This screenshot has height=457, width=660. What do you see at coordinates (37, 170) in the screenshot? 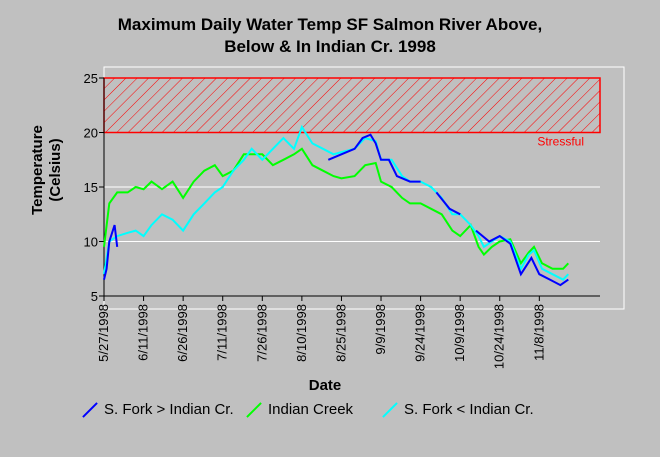
I see `y-axis-label-line-1: Temperature` at bounding box center [37, 170].